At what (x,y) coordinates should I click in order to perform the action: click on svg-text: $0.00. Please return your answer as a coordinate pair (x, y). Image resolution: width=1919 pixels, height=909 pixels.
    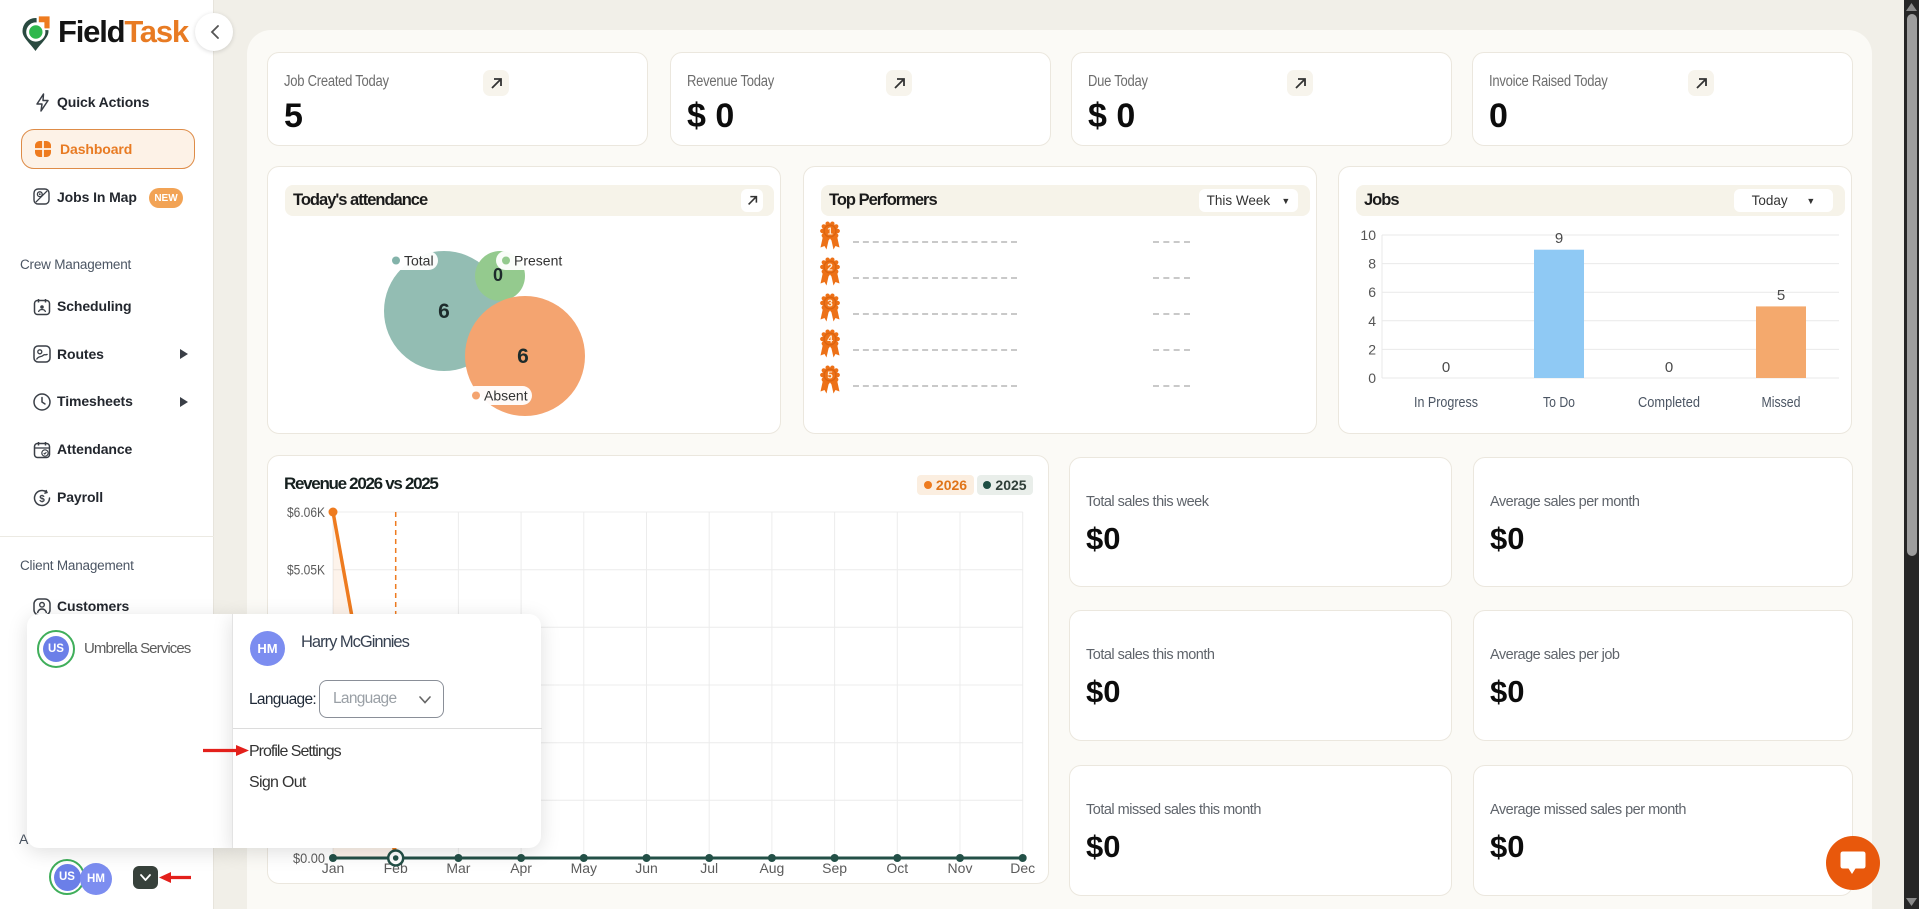
    Looking at the image, I should click on (309, 858).